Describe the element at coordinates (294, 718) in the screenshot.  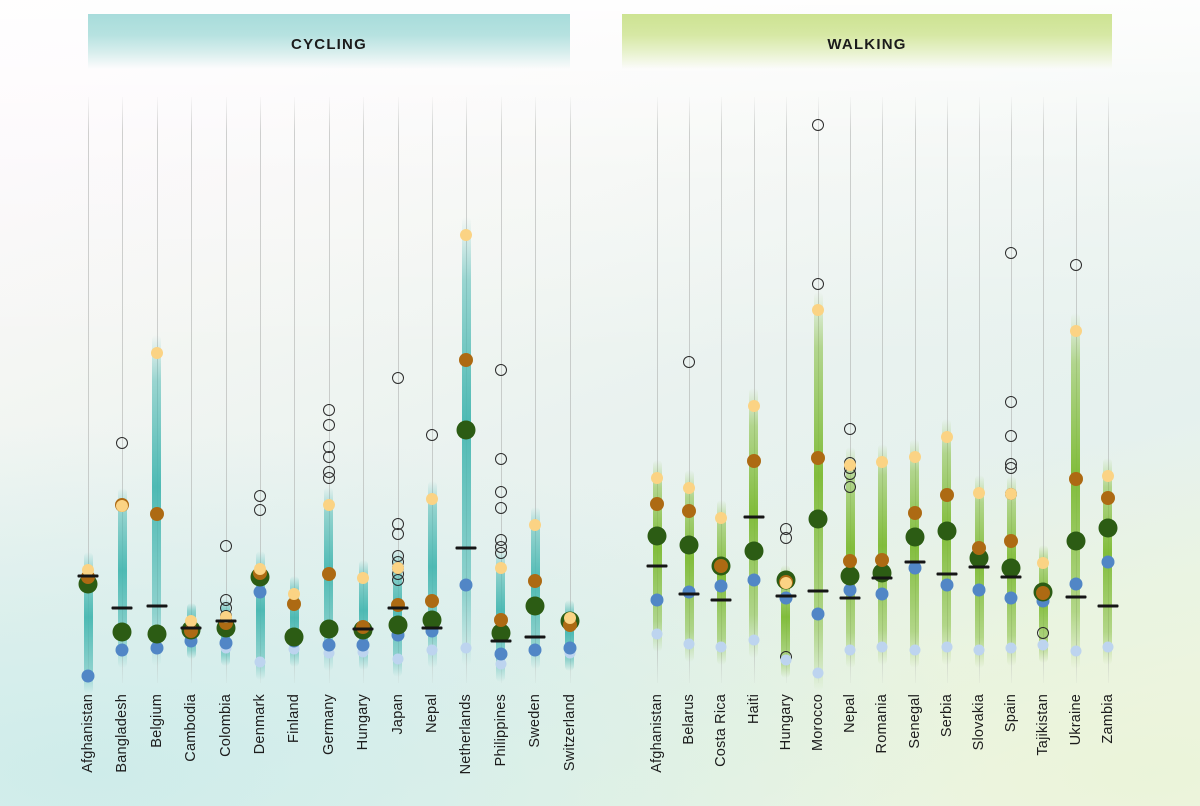
I see `category-label: Finland` at that location.